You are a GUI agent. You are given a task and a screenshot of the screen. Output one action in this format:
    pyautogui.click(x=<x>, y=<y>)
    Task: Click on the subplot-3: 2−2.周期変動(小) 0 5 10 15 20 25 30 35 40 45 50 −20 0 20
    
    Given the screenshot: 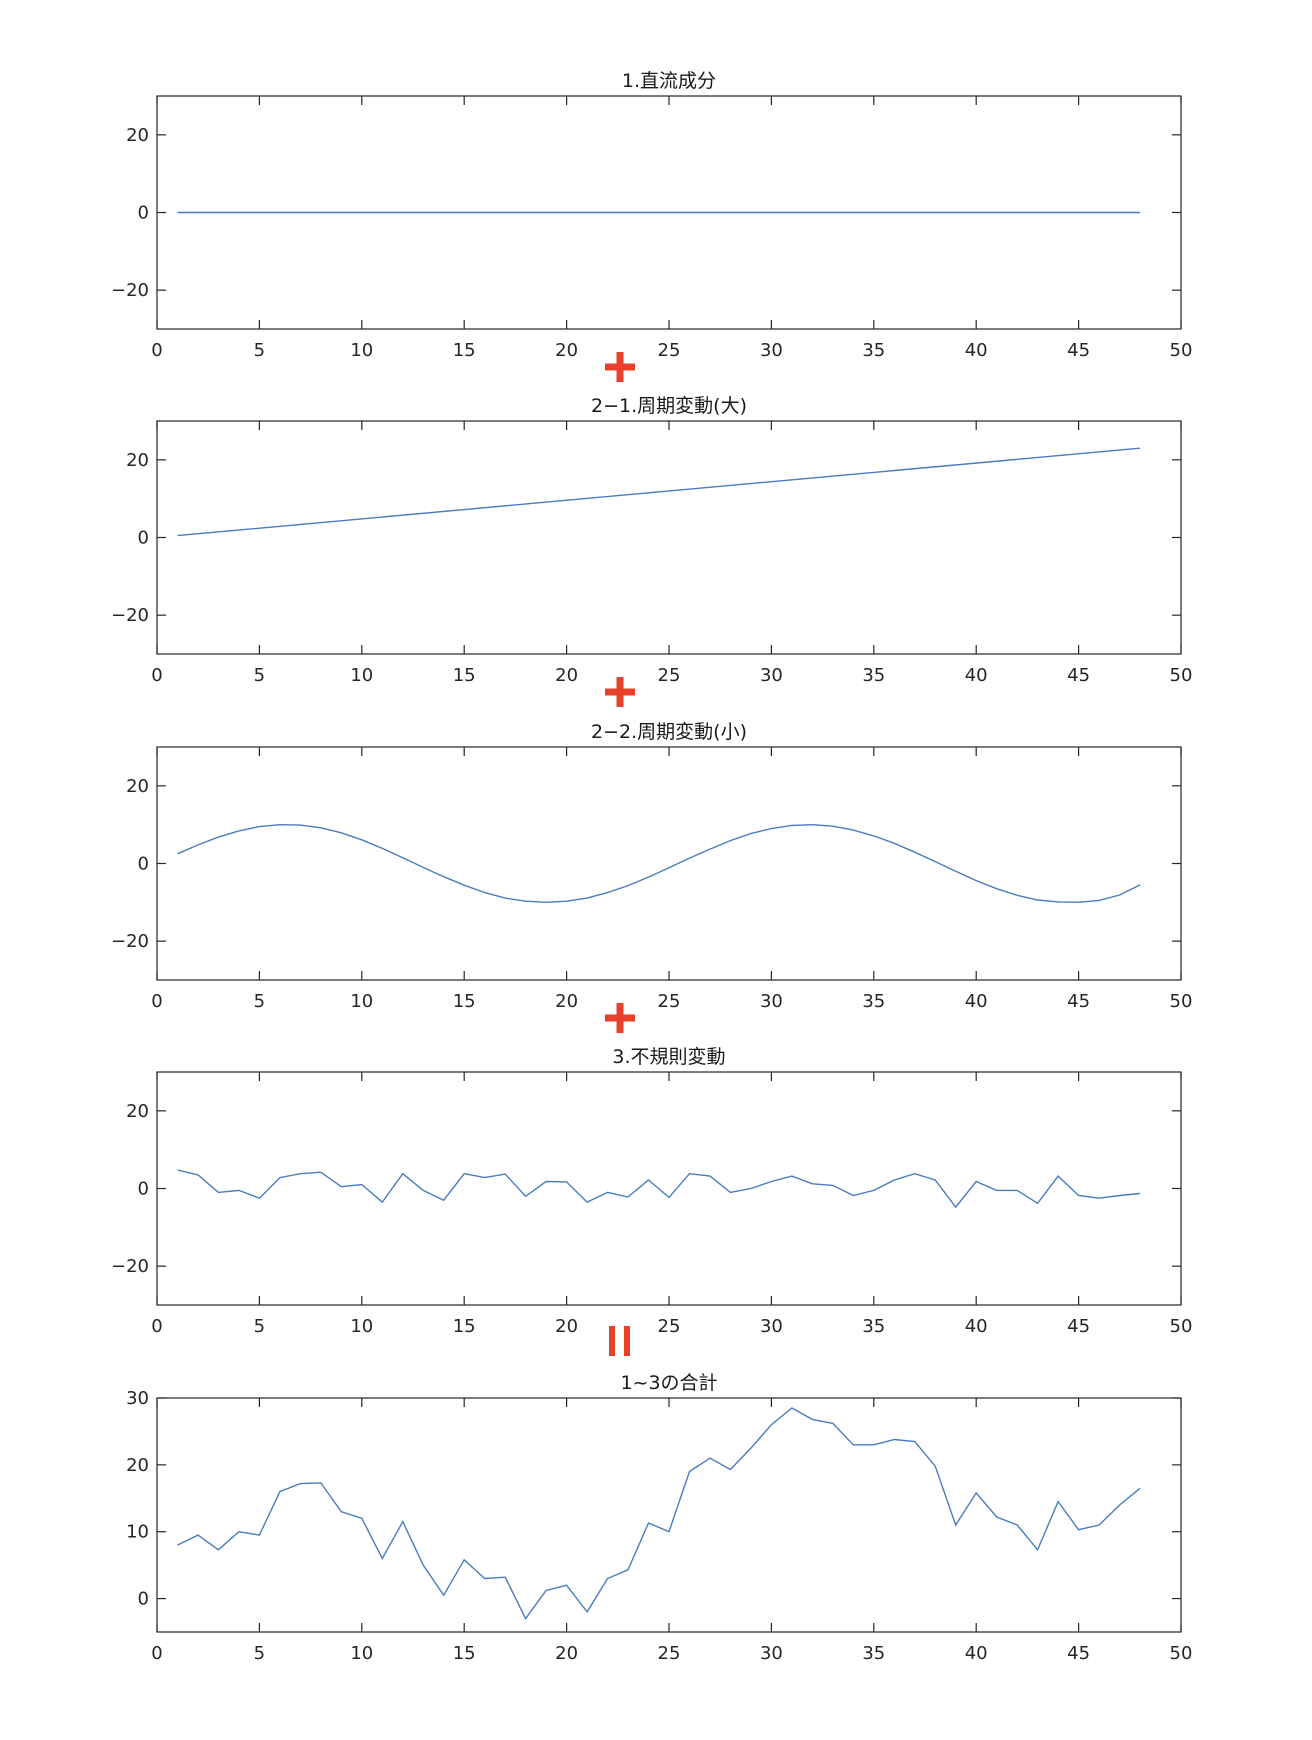 What is the action you would take?
    pyautogui.click(x=651, y=866)
    